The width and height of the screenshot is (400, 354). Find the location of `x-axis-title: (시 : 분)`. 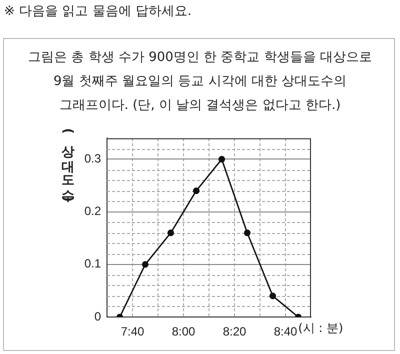

x-axis-title: (시 : 분) is located at coordinates (321, 328).